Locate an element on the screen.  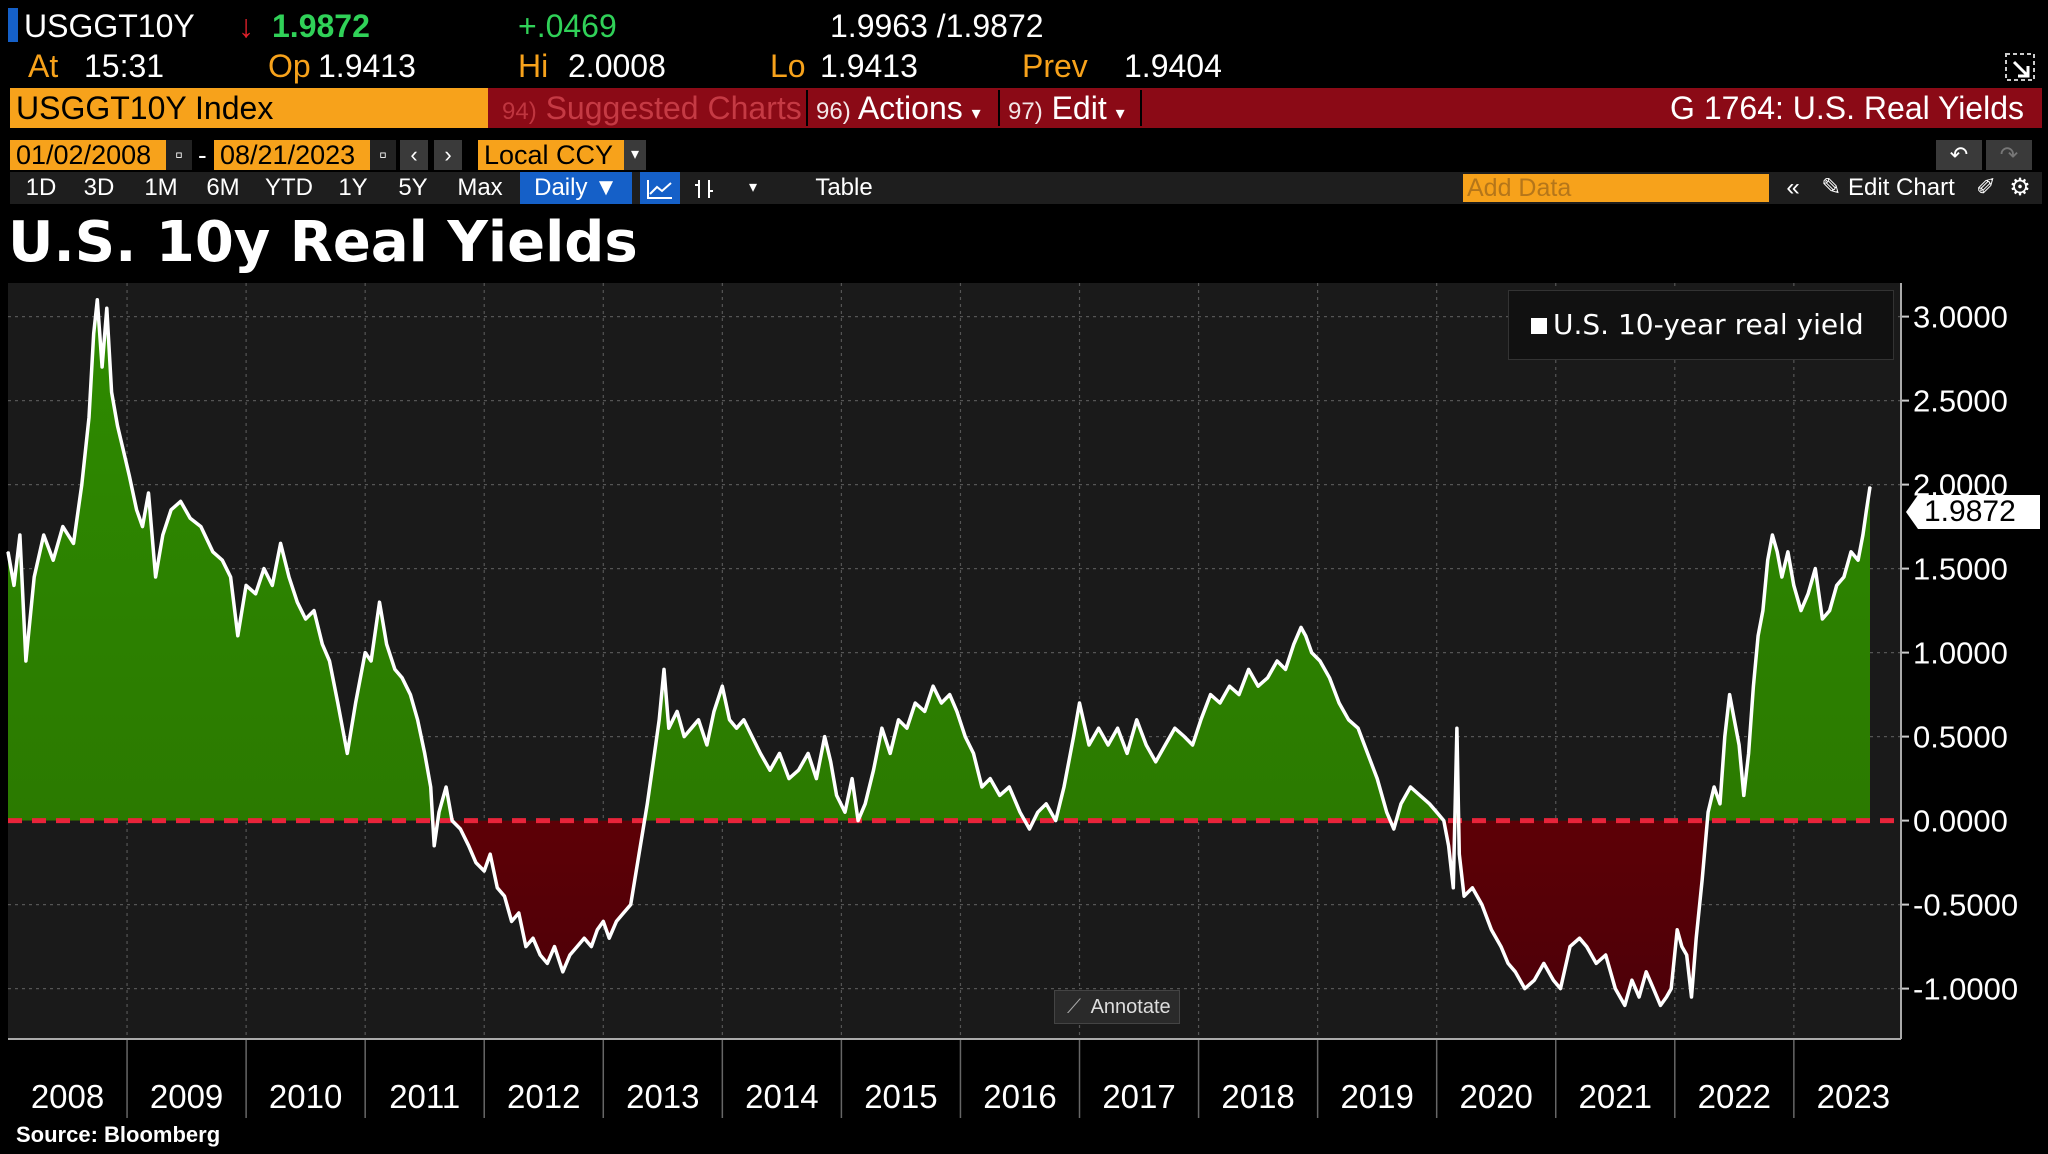
quote-ticker: USGGT10Y is located at coordinates (109, 26).